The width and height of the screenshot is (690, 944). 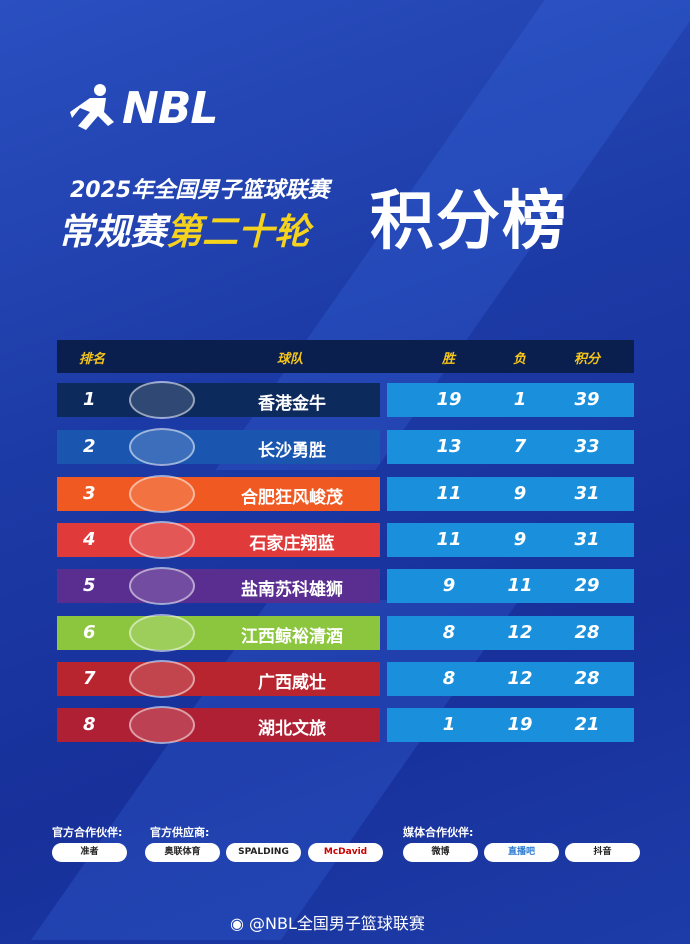 I want to click on losses: 11, so click(x=520, y=585).